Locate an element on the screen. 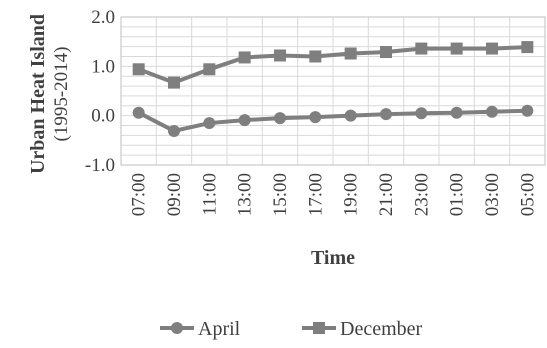 This screenshot has height=348, width=547. x-tick-label: 19:00 is located at coordinates (351, 194).